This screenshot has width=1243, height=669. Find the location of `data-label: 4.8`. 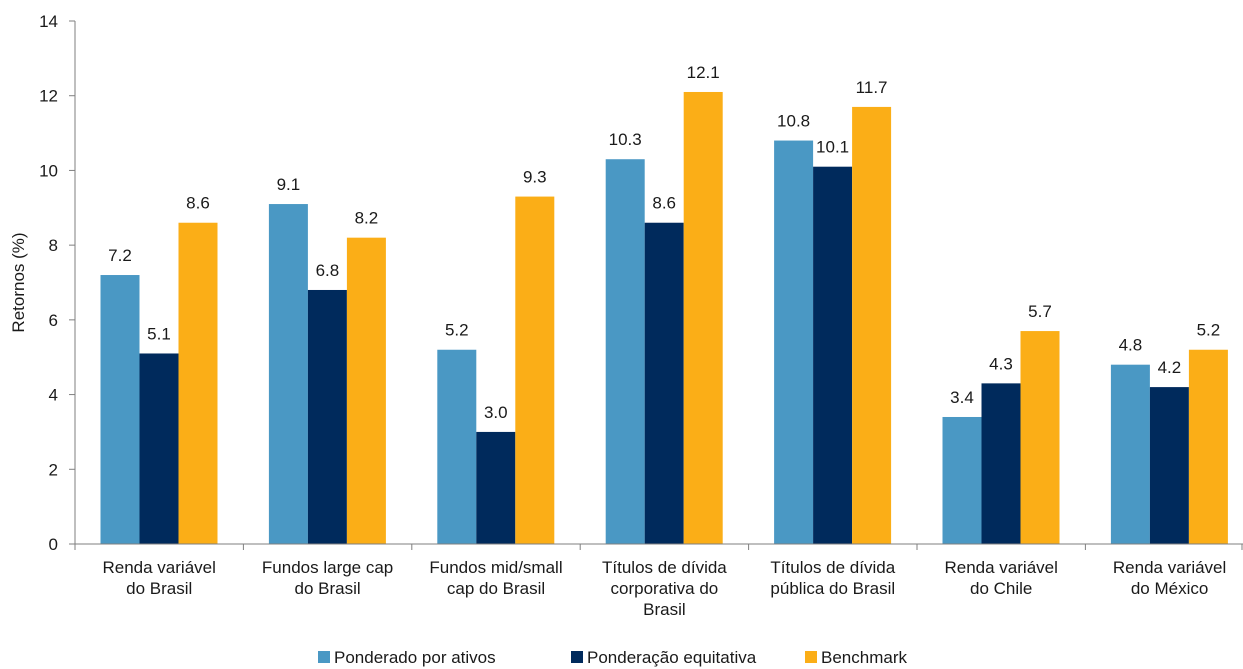

data-label: 4.8 is located at coordinates (1131, 345).